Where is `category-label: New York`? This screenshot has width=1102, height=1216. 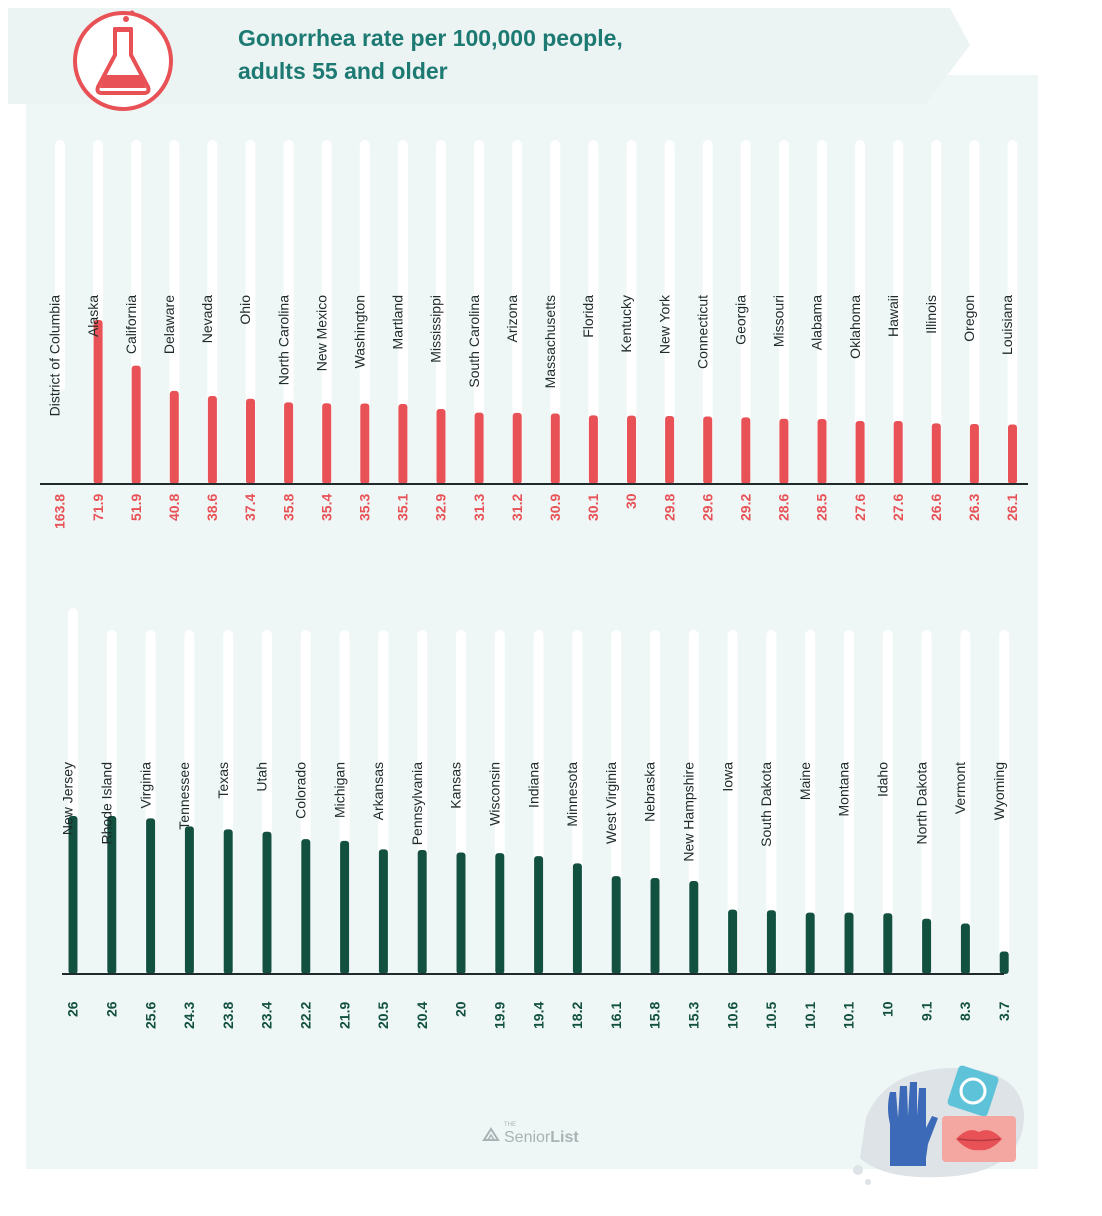 category-label: New York is located at coordinates (664, 324).